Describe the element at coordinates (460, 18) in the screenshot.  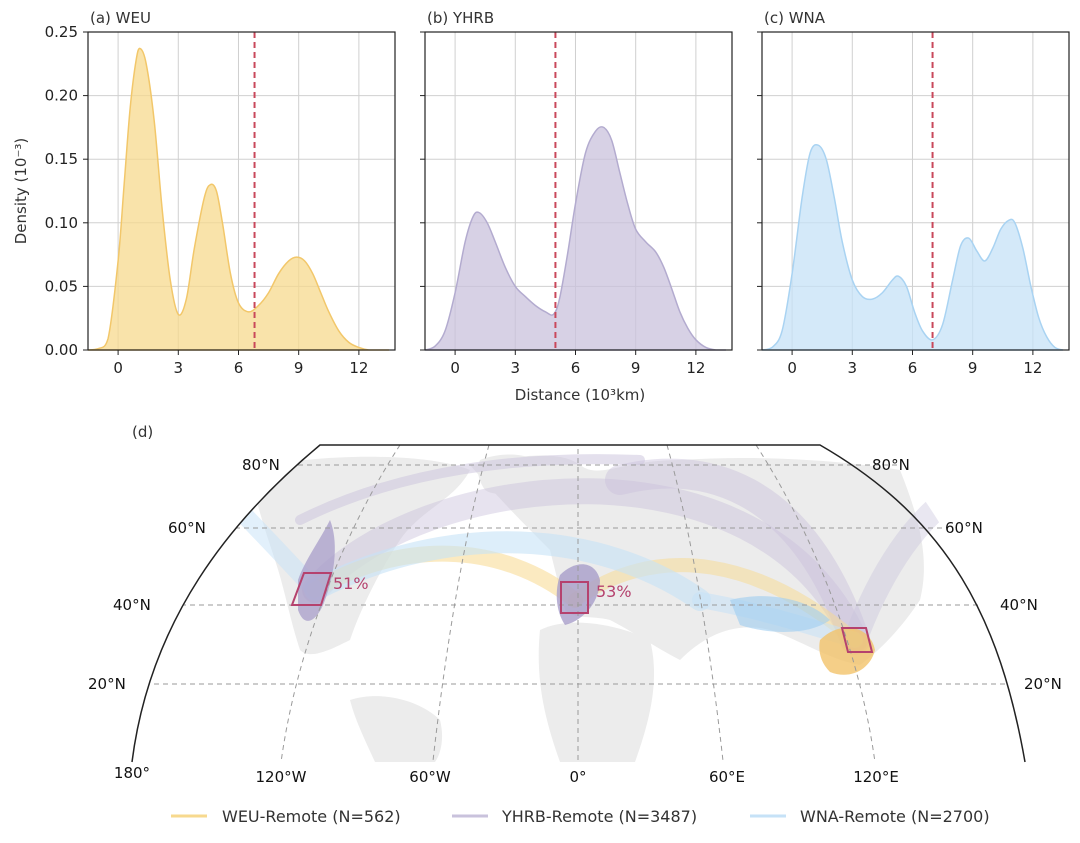
I see `panel-b-title: (b) YHRB` at that location.